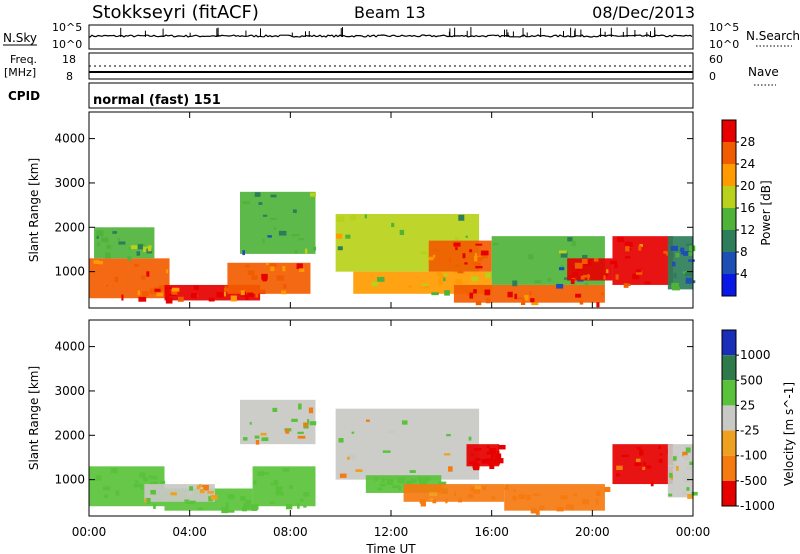 This screenshot has height=554, width=800. What do you see at coordinates (747, 142) in the screenshot?
I see `colorbar-tick-label: 28` at bounding box center [747, 142].